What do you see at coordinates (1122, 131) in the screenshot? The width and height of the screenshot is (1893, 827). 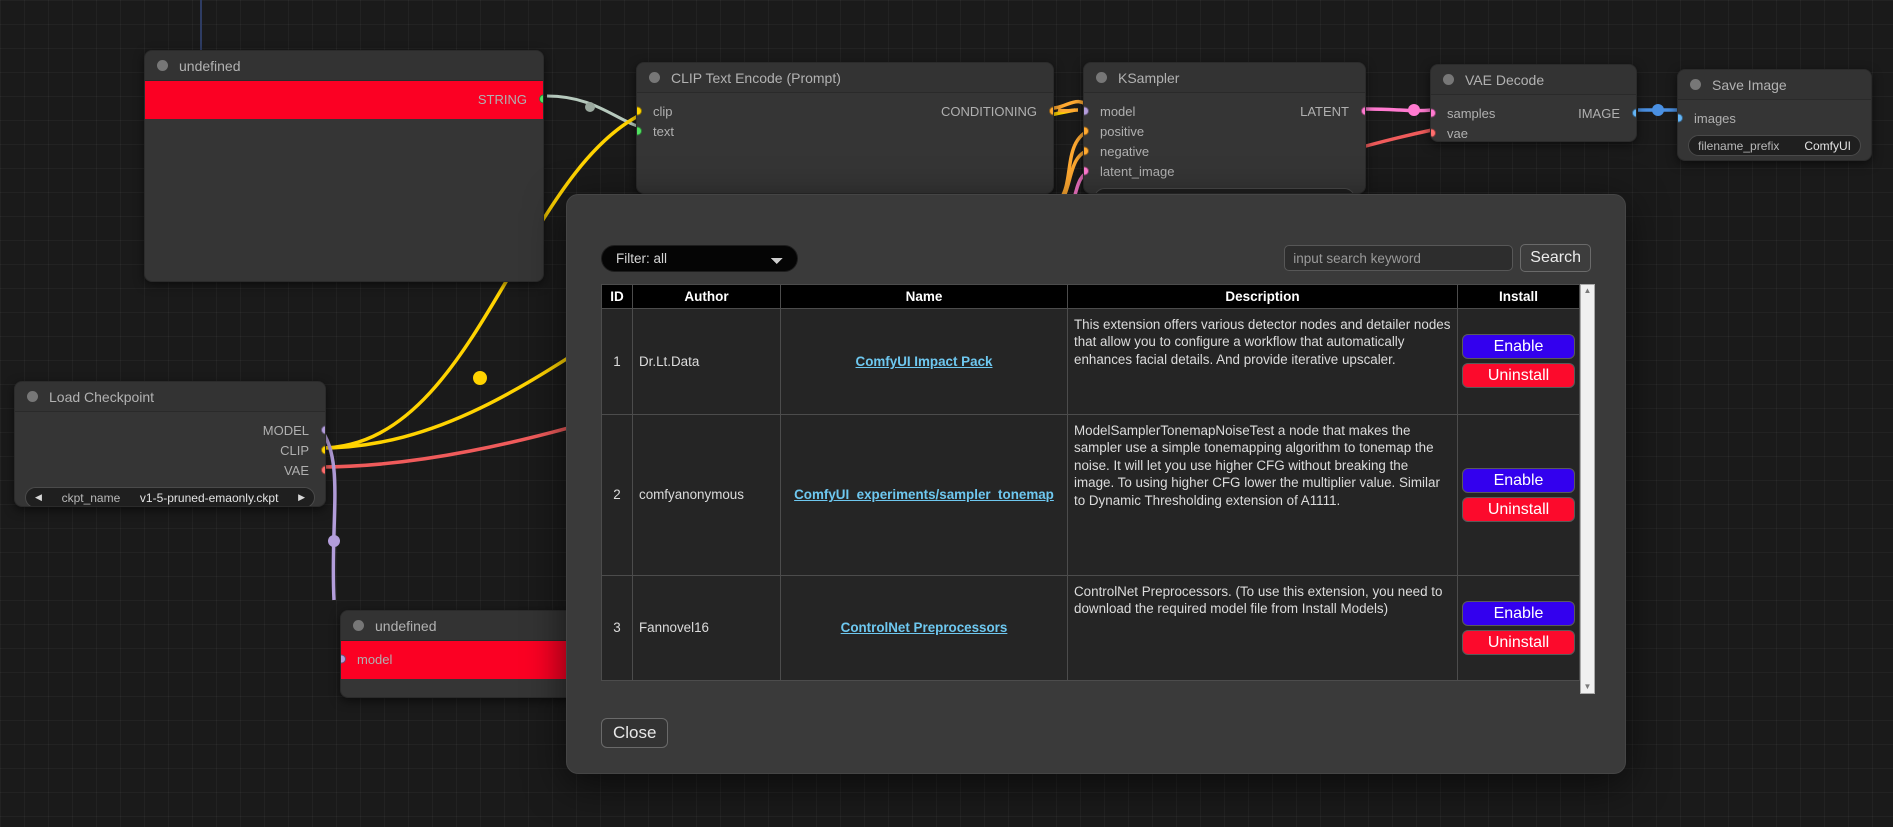 I see `slot-label: positive` at bounding box center [1122, 131].